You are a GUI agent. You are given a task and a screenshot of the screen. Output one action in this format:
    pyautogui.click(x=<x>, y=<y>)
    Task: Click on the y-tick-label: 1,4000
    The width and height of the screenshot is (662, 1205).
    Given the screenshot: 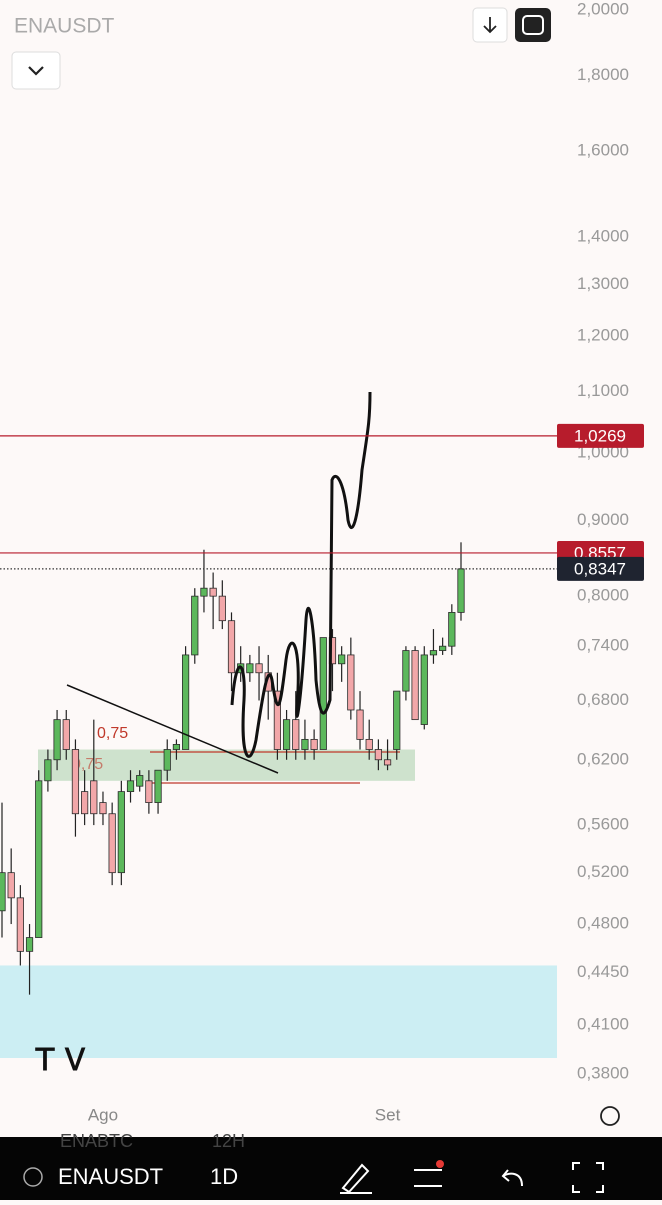 What is the action you would take?
    pyautogui.click(x=603, y=235)
    